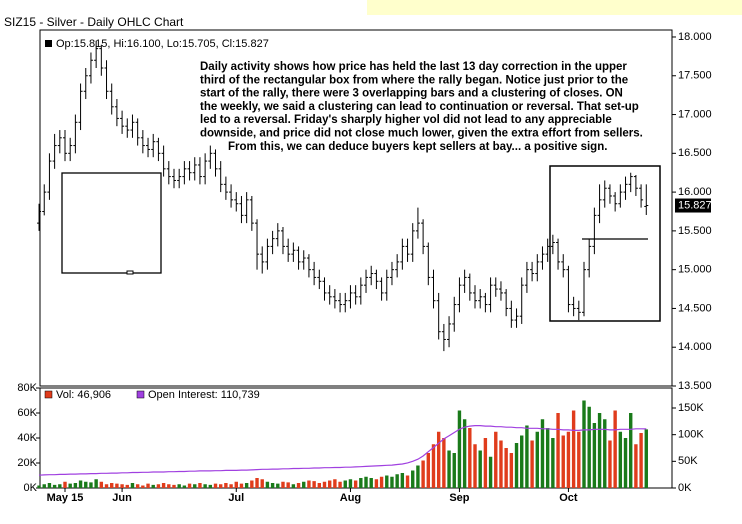 The image size is (742, 524). Describe the element at coordinates (65, 498) in the screenshot. I see `x-tick-label: May 15` at that location.